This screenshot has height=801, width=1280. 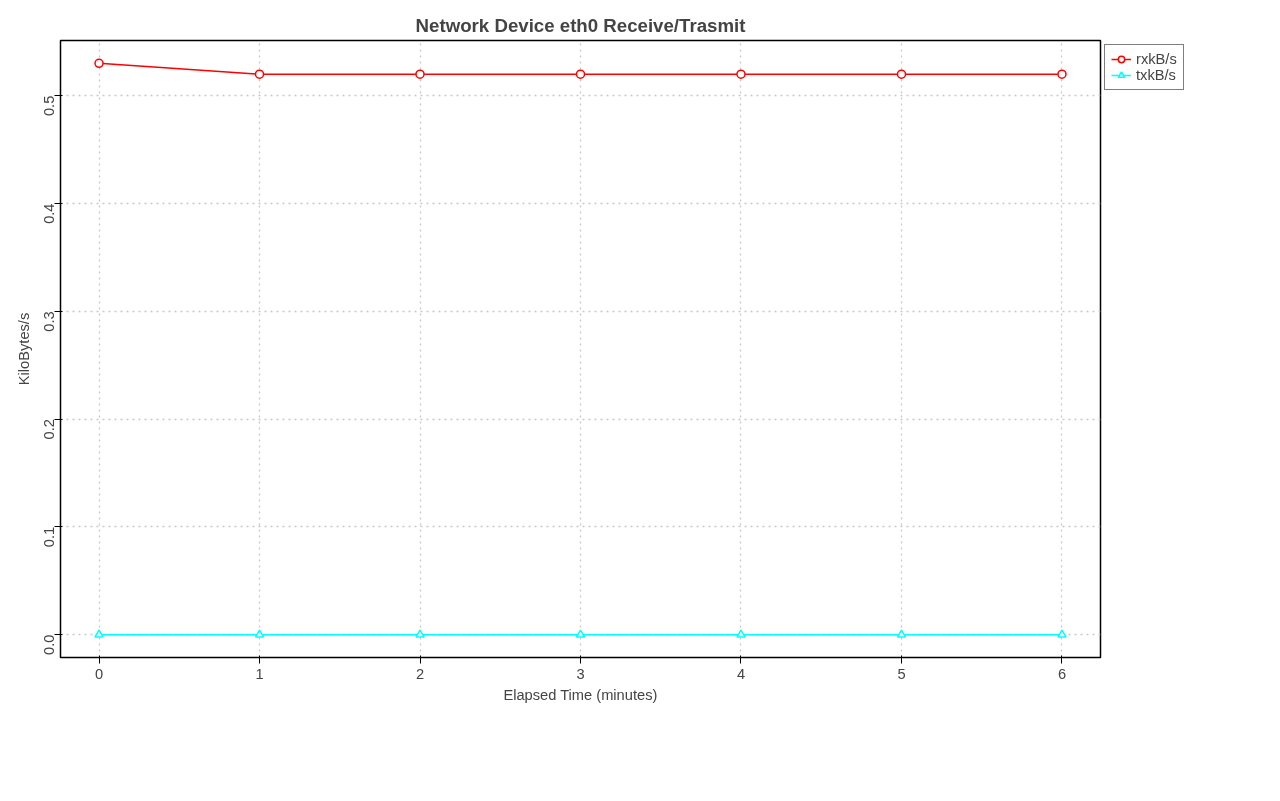 What do you see at coordinates (49, 429) in the screenshot?
I see `y-tick-label: 0.2` at bounding box center [49, 429].